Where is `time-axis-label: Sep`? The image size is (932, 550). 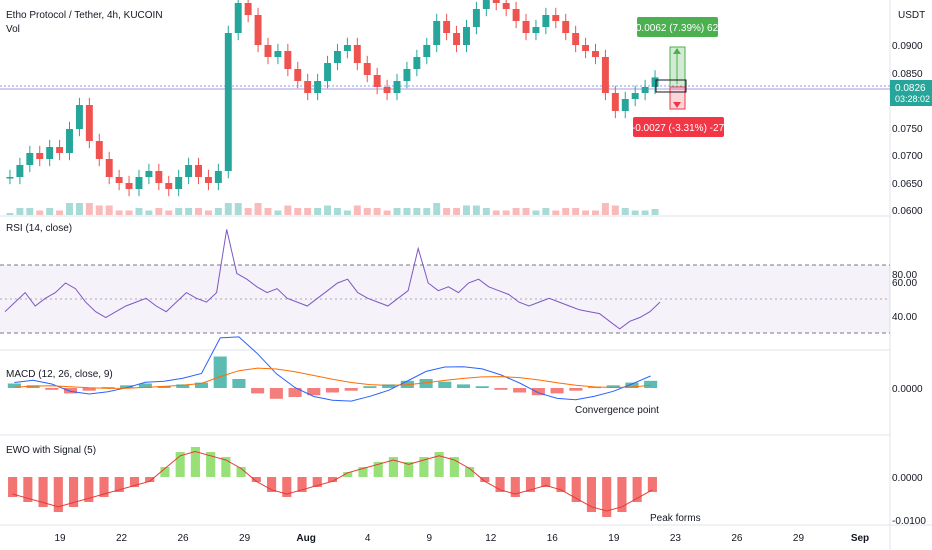 time-axis-label: Sep is located at coordinates (860, 538).